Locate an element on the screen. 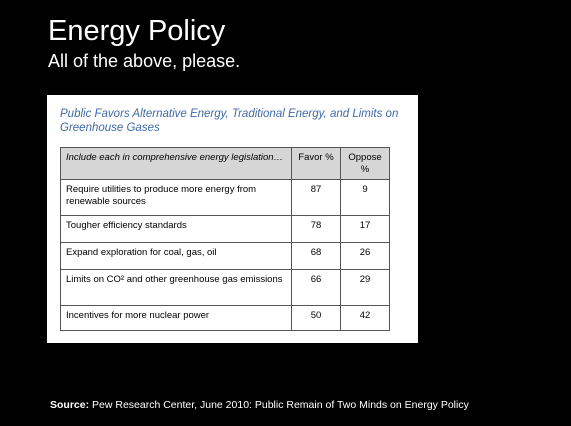 The height and width of the screenshot is (426, 571). value-cell: 17 is located at coordinates (365, 229).